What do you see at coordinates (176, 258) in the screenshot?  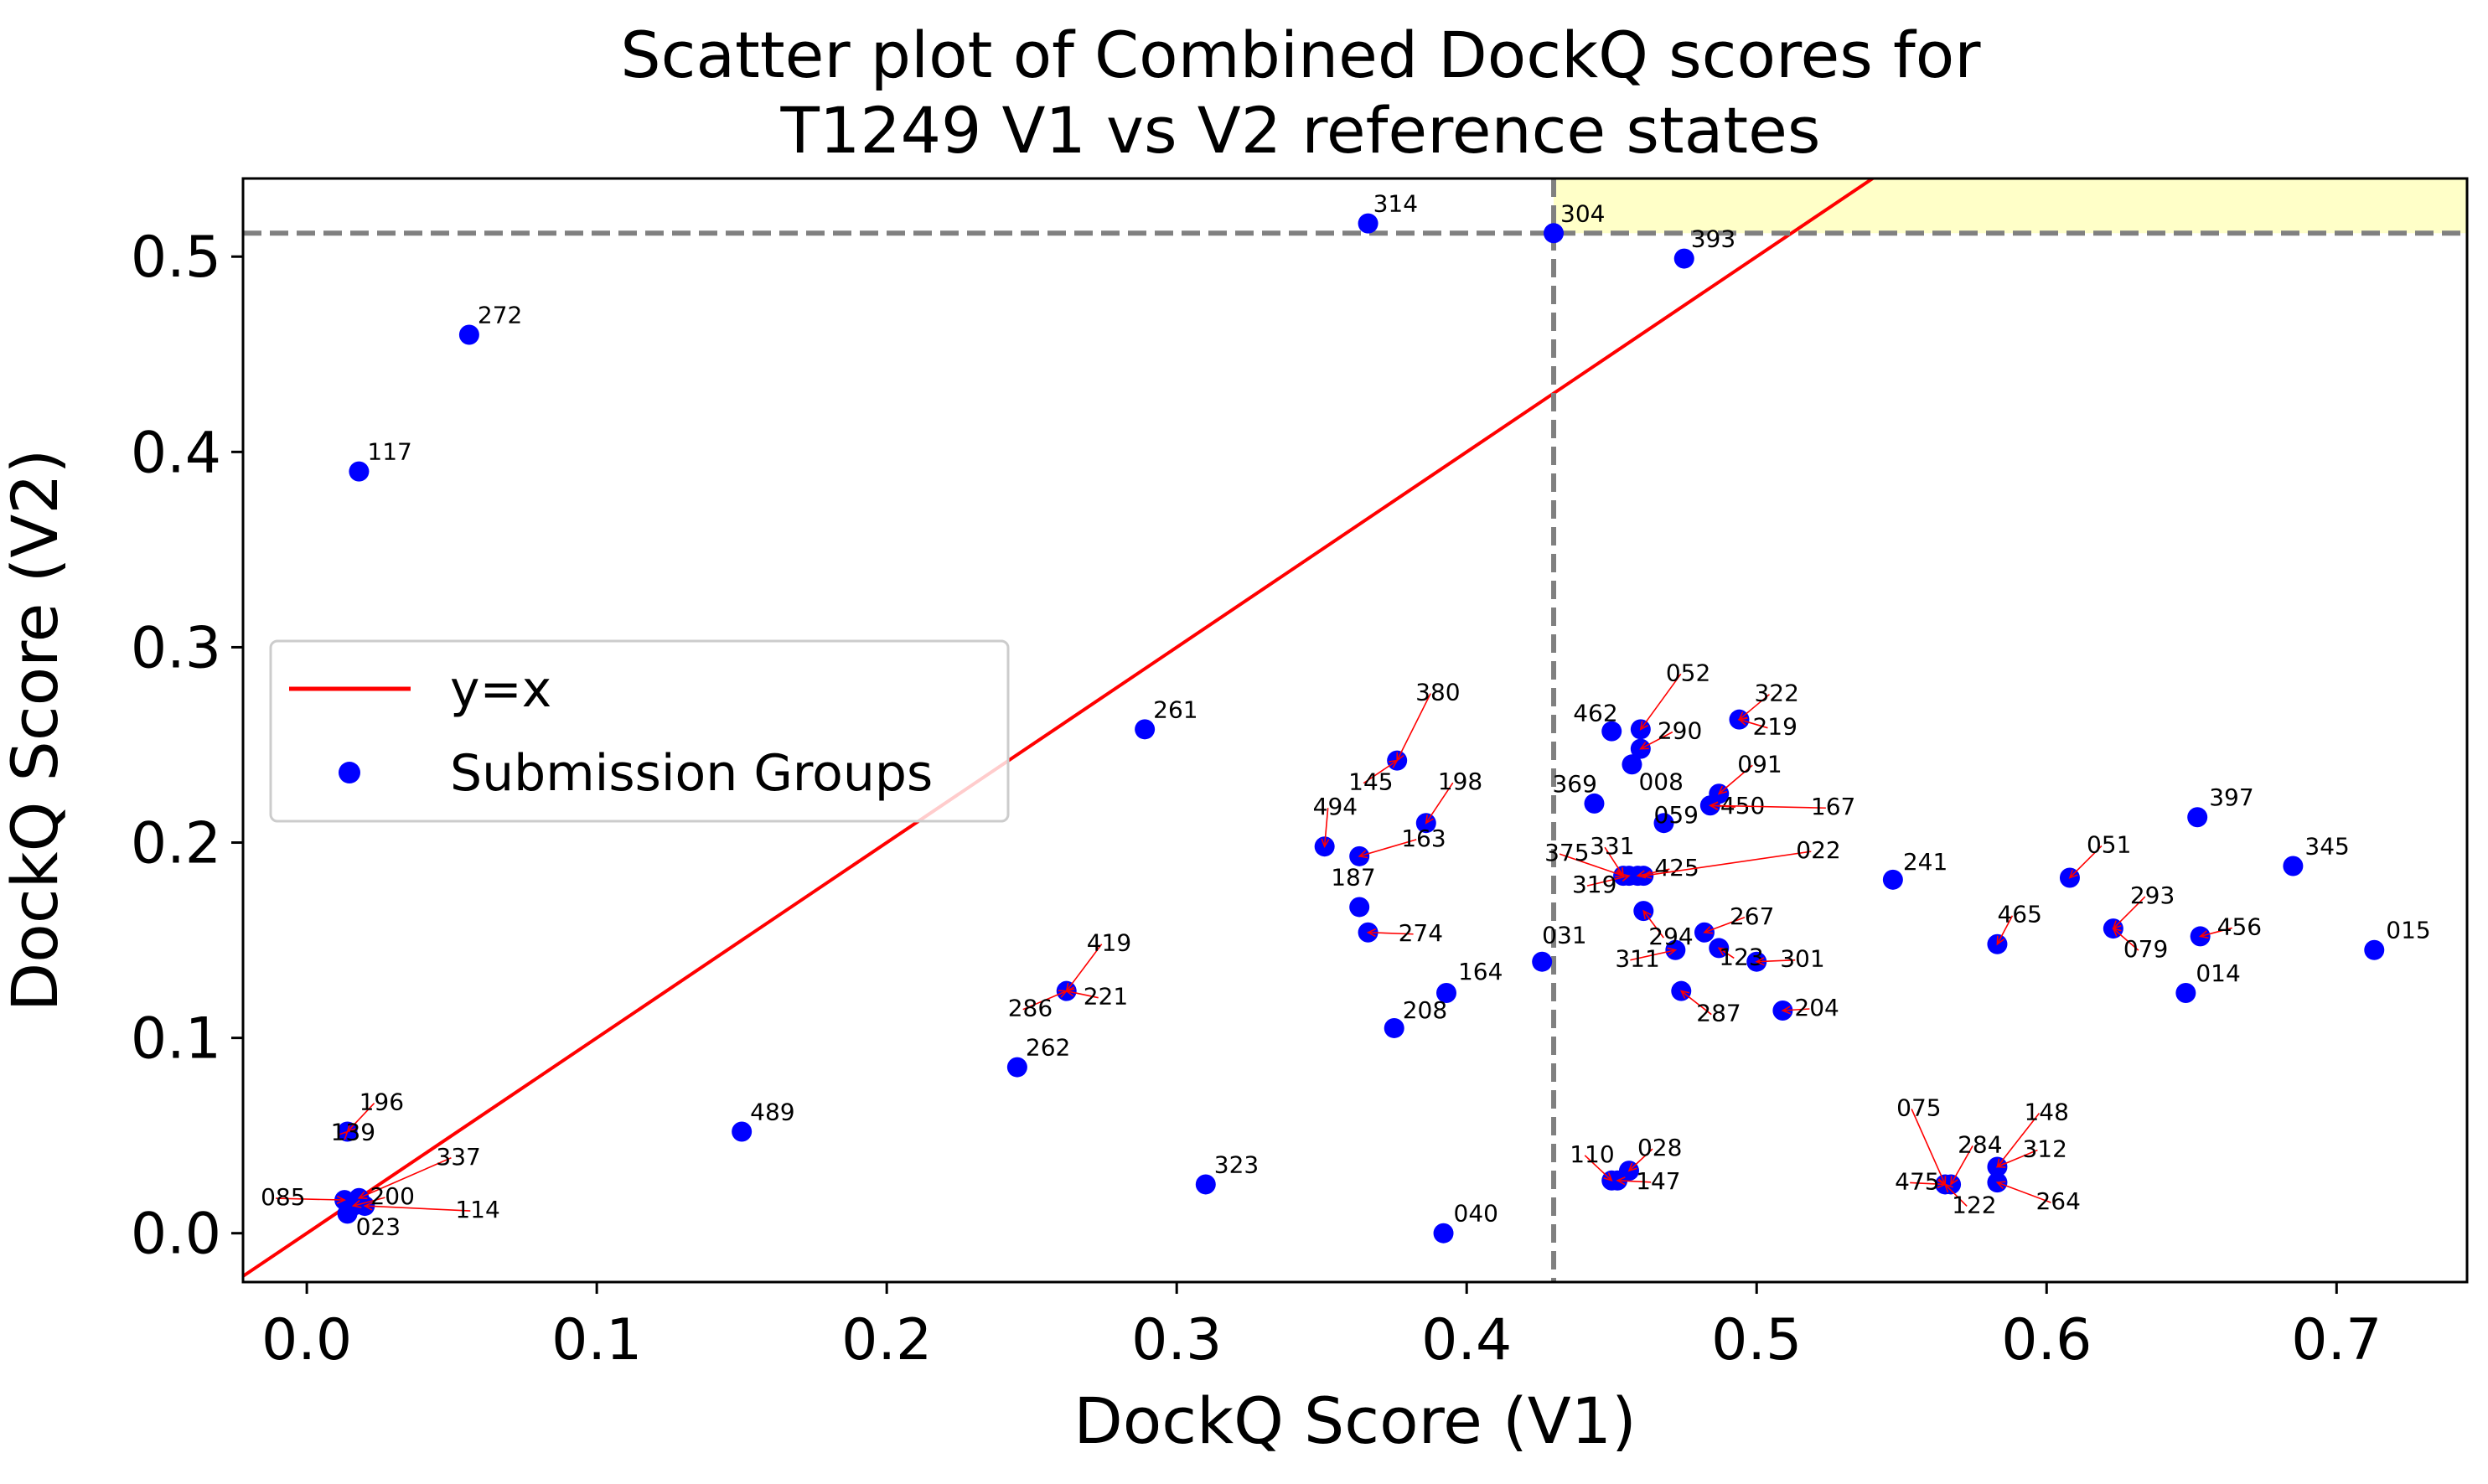 I see `y-tick-label: 0.5` at bounding box center [176, 258].